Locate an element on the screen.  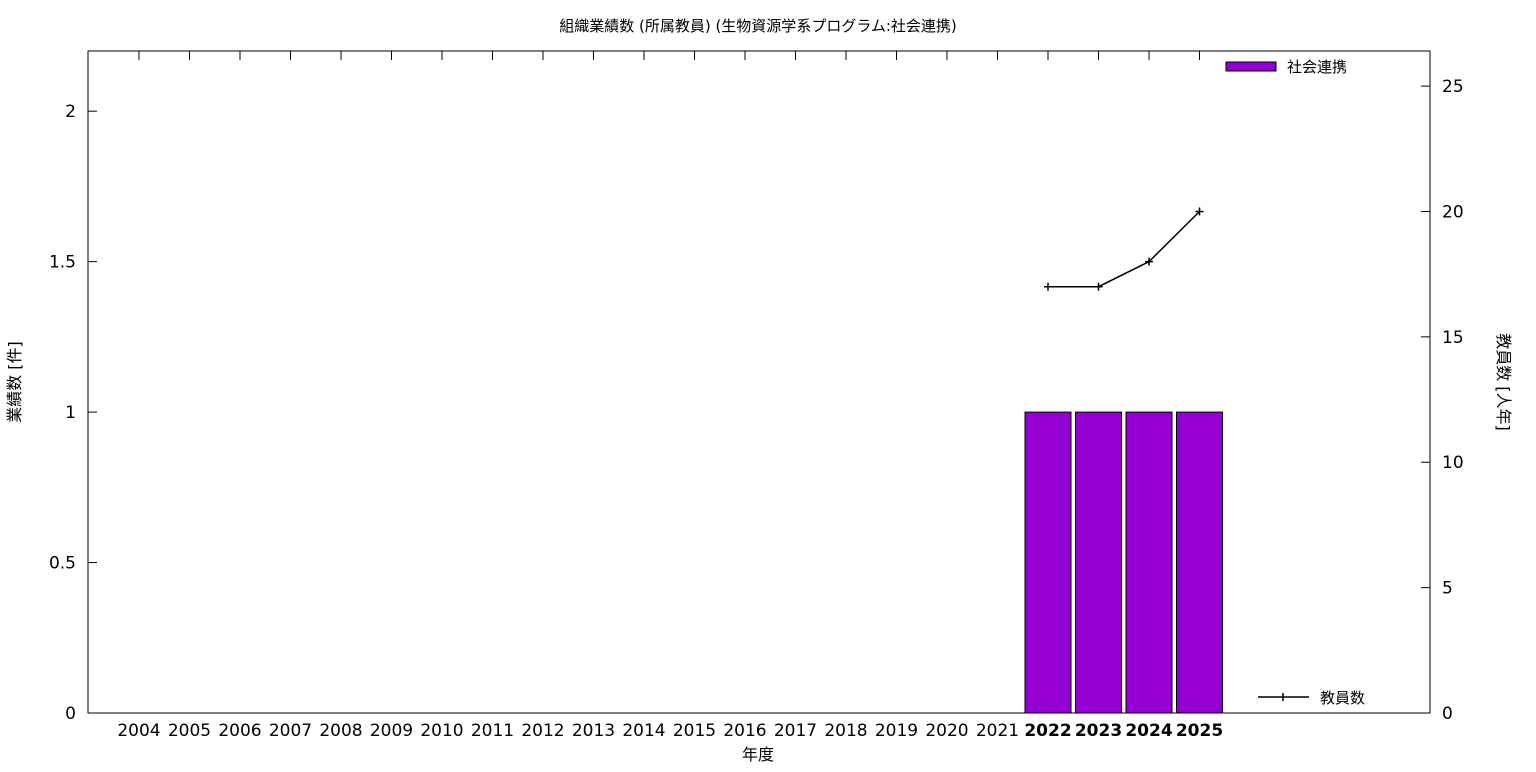
y2-tick-label: 0 is located at coordinates (1447, 714).